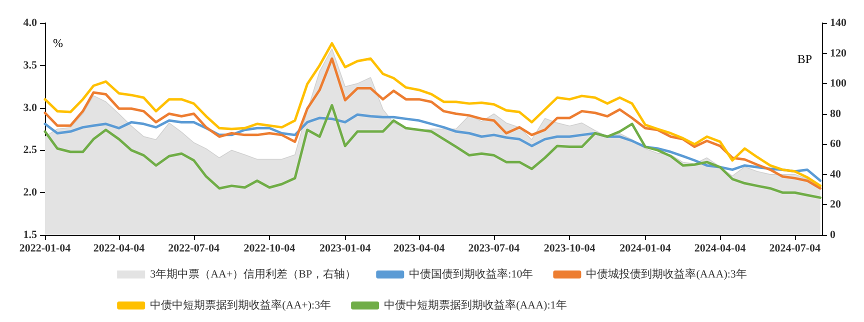  What do you see at coordinates (119, 248) in the screenshot?
I see `x-tick-label: 2022-04-04` at bounding box center [119, 248].